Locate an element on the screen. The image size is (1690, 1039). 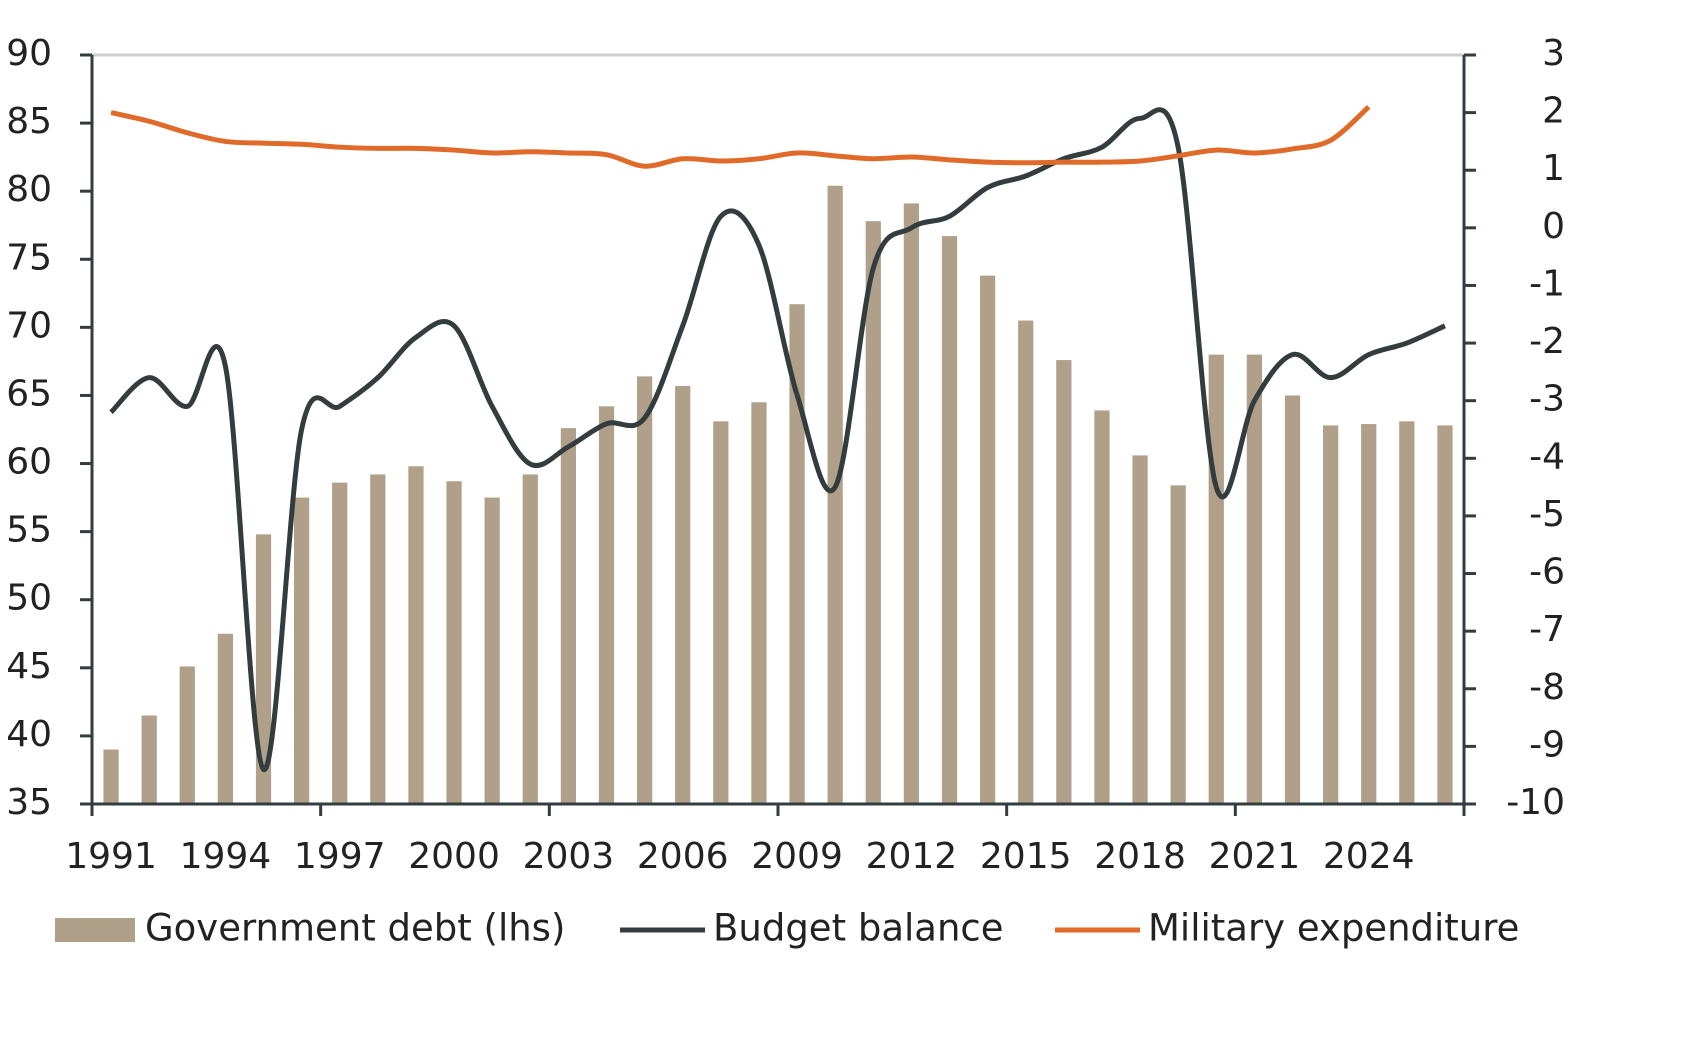
y-tick-label: 80 is located at coordinates (29, 189).